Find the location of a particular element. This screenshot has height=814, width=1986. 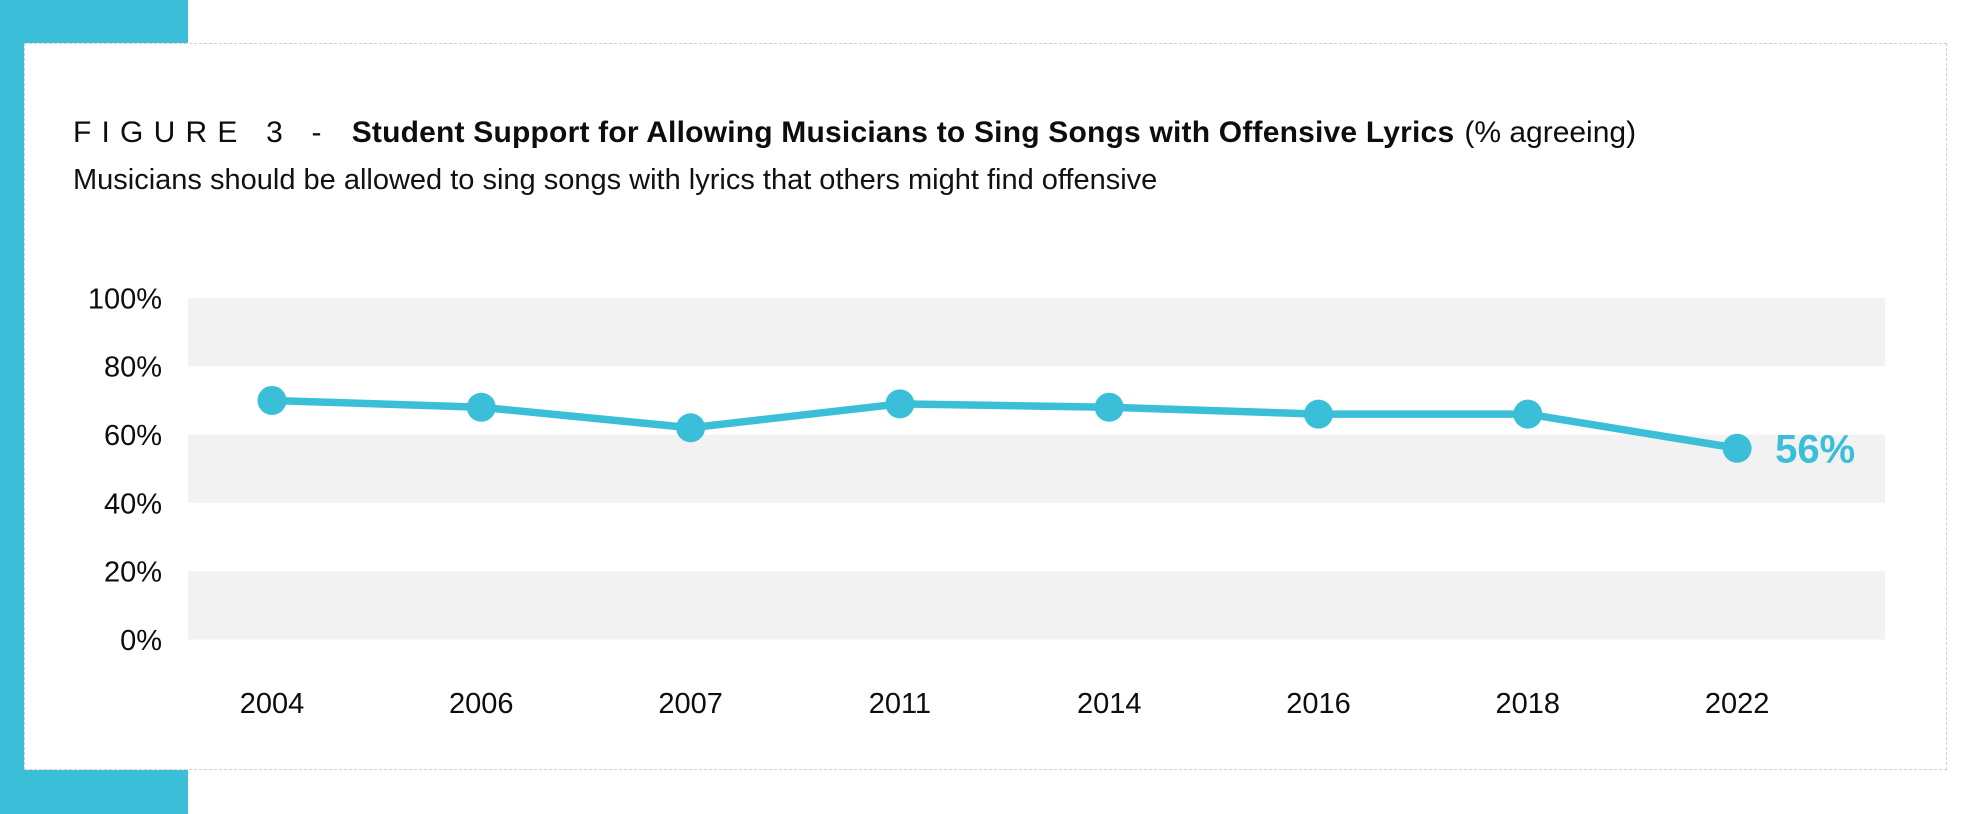

y-axis-tick-label: 100% is located at coordinates (125, 299).